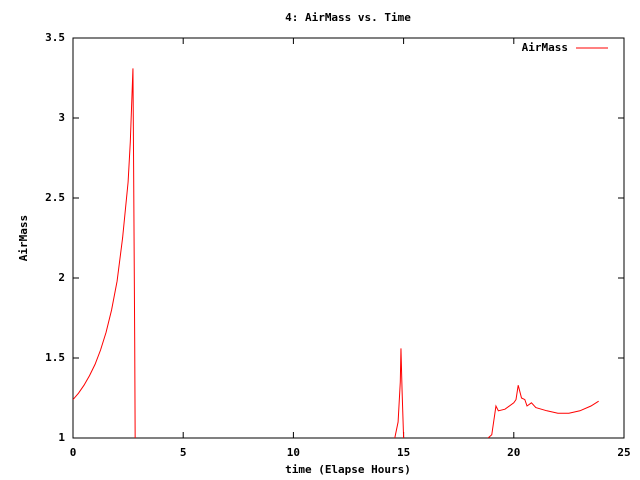 The width and height of the screenshot is (640, 480). What do you see at coordinates (73, 452) in the screenshot?
I see `x-tick-label: 0` at bounding box center [73, 452].